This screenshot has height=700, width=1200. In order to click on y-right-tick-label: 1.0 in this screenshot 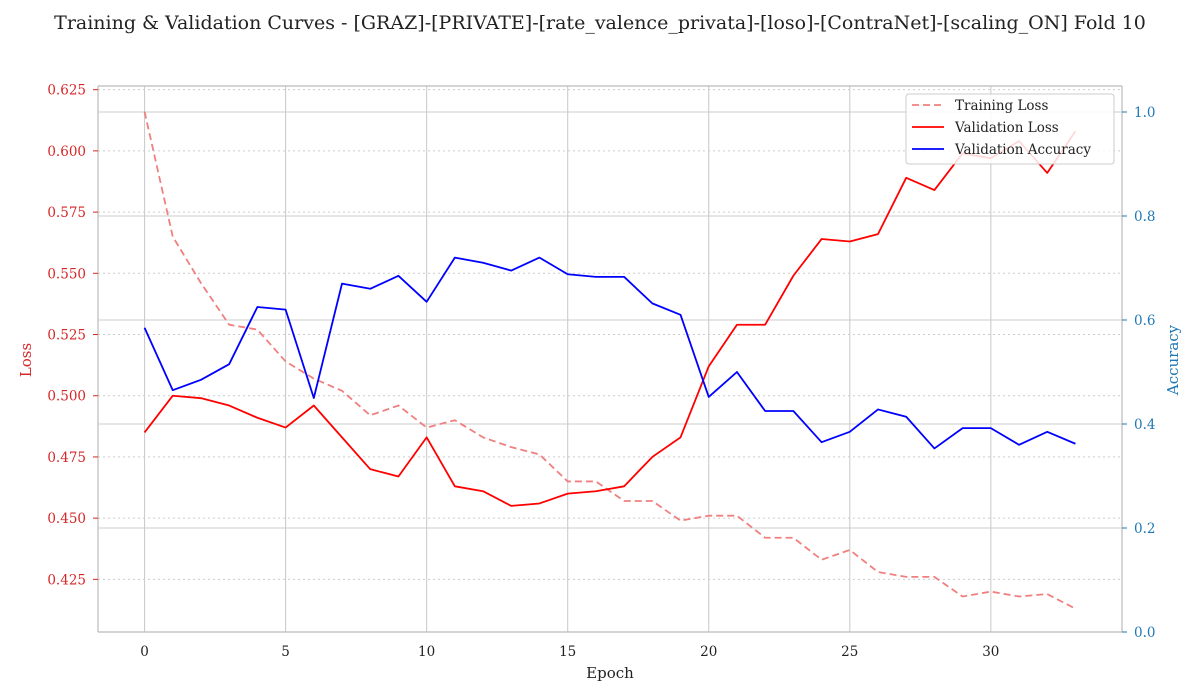, I will do `click(1144, 113)`.